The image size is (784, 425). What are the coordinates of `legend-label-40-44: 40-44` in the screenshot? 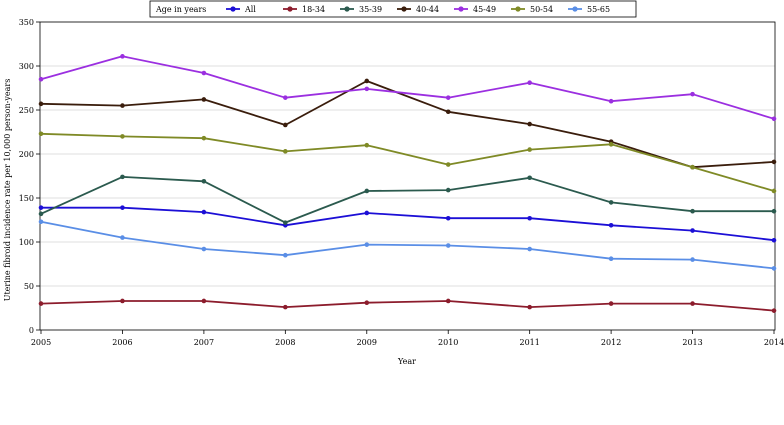 It's located at (427, 9).